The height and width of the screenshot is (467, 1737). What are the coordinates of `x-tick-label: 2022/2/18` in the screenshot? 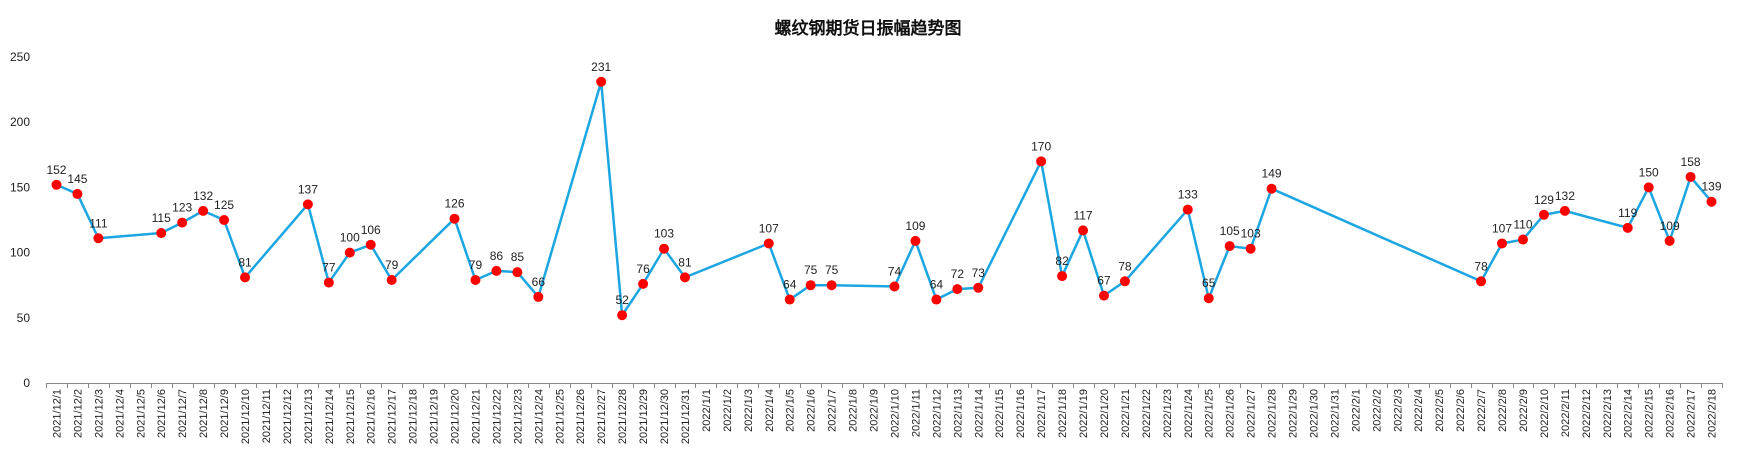 It's located at (1713, 413).